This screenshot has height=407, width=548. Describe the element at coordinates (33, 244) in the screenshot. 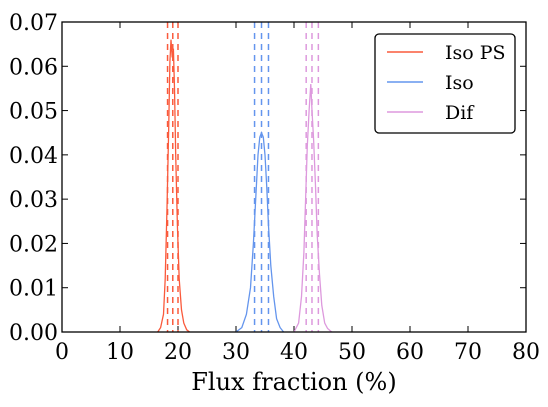

I see `y-tick-label: 0.02` at that location.